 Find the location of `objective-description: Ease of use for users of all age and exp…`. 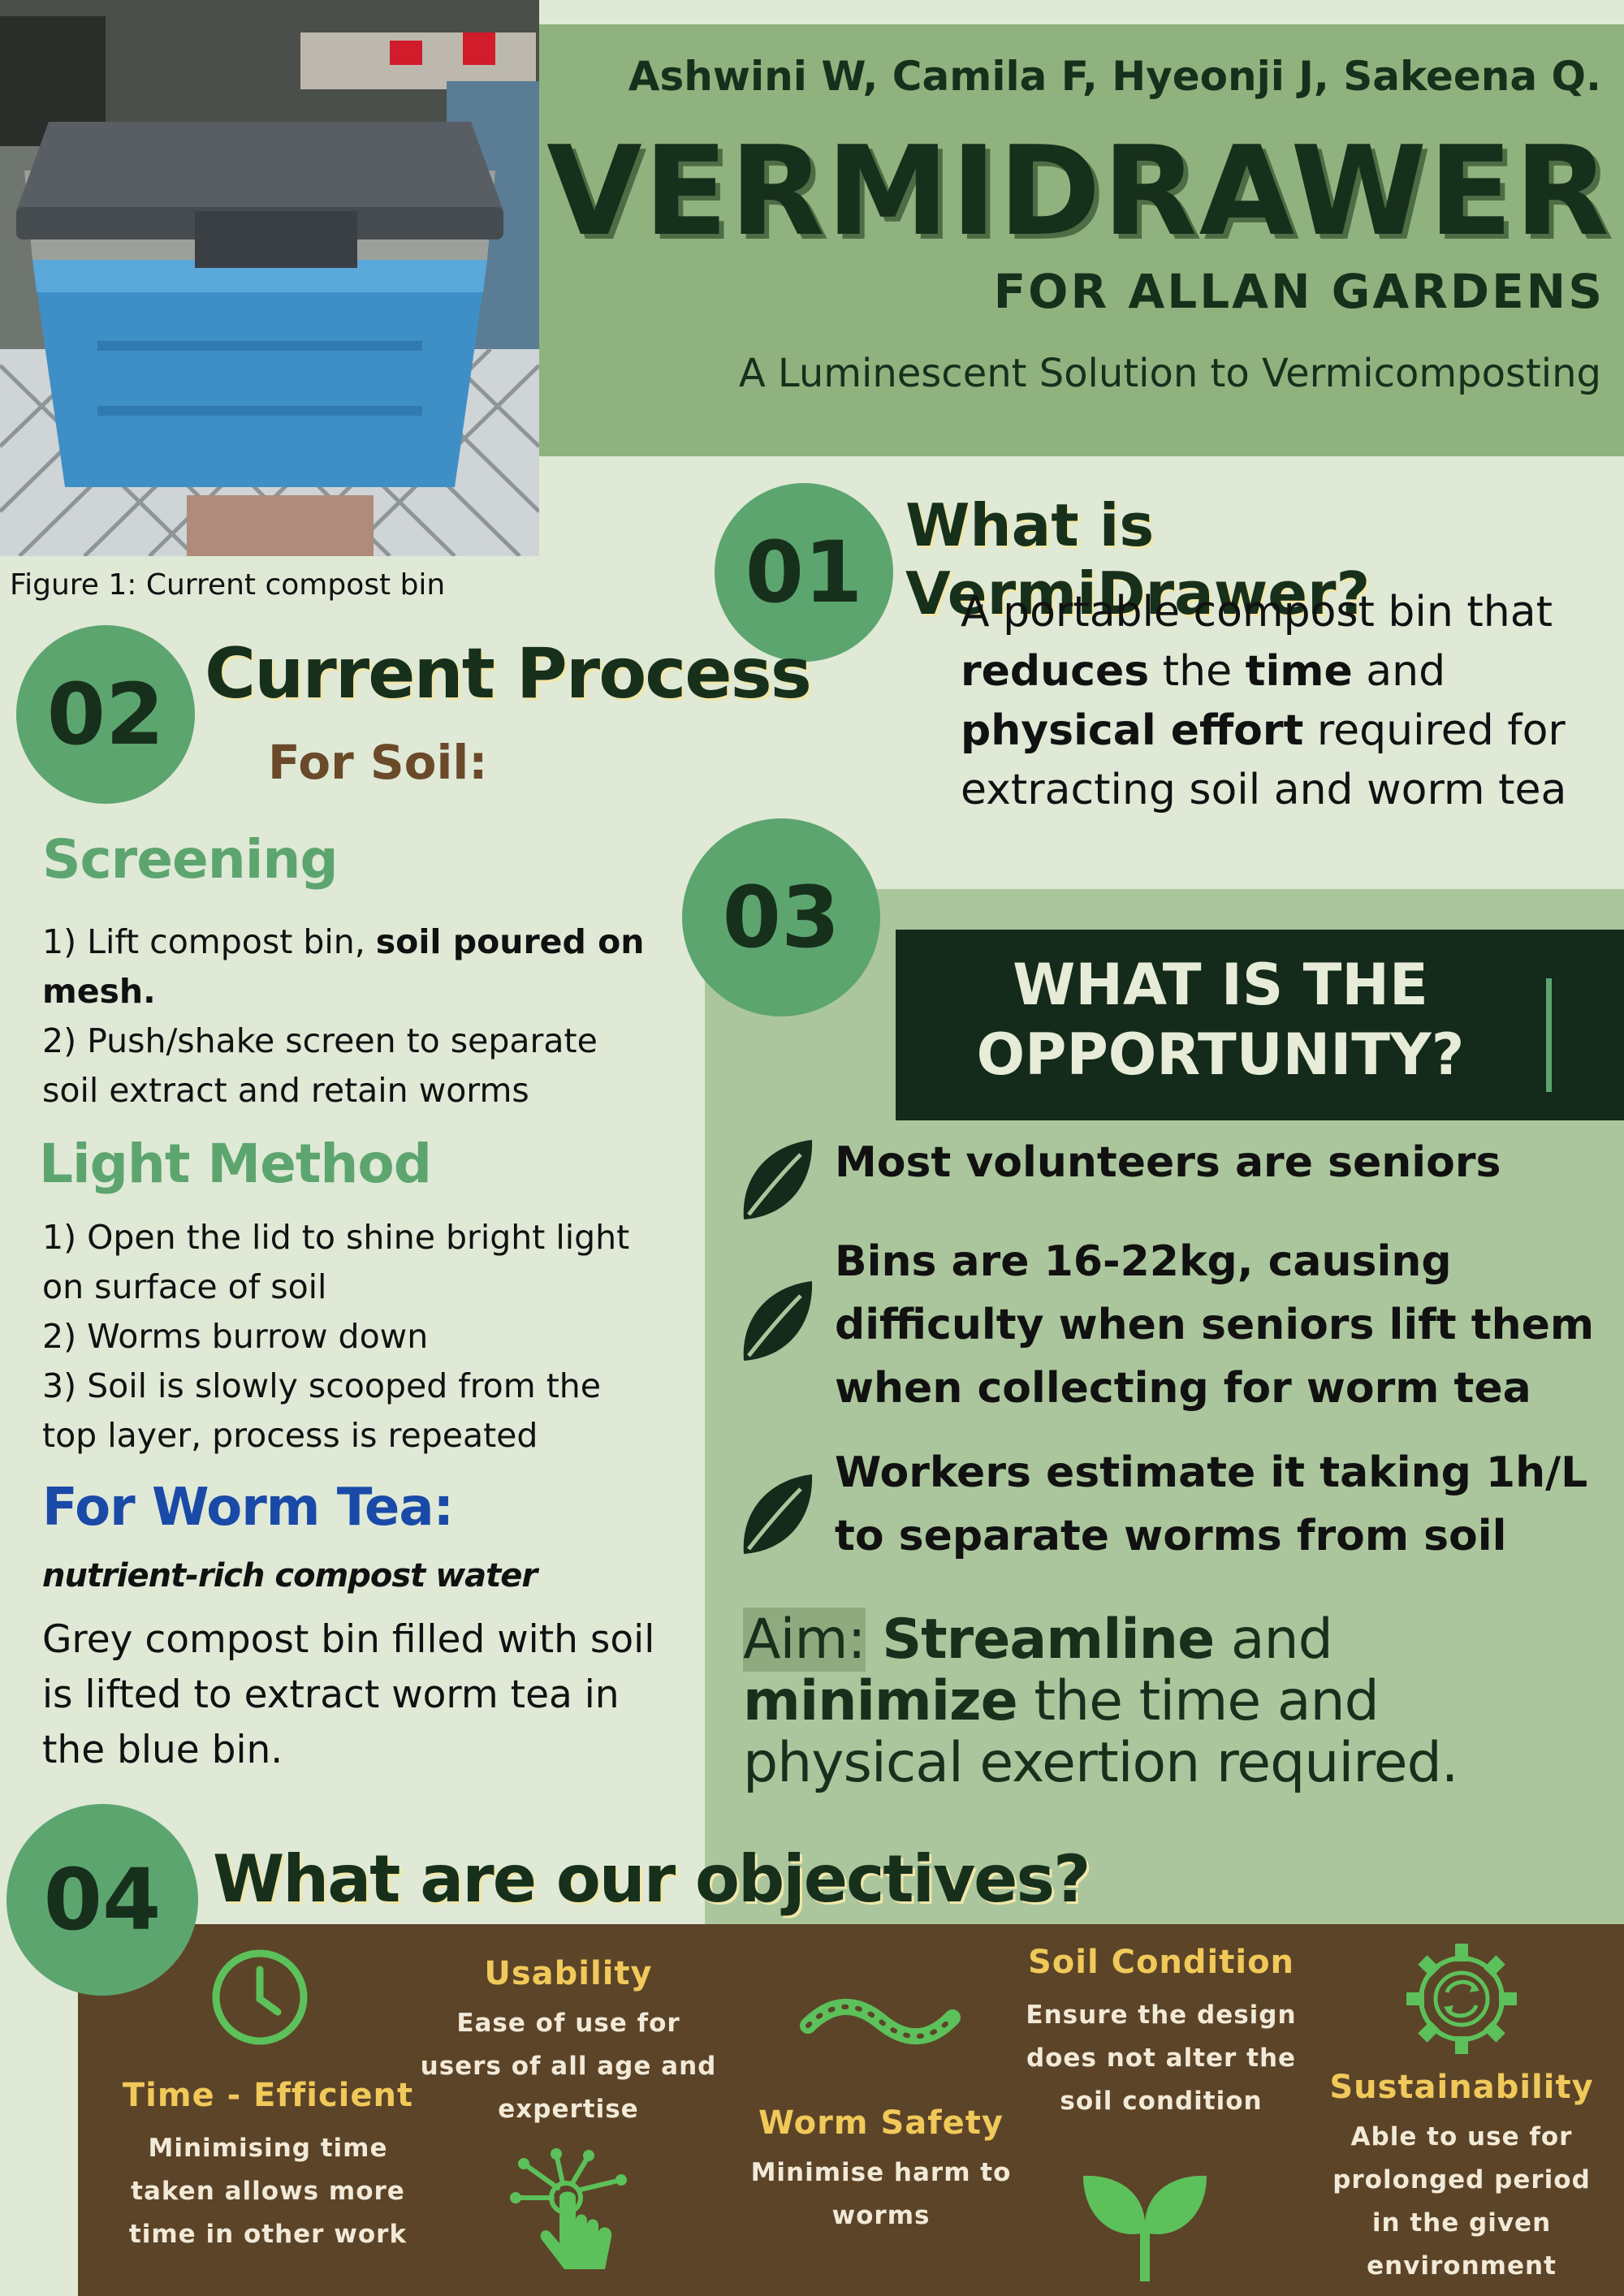

objective-description: Ease of use for users of all age and exp… is located at coordinates (568, 2066).